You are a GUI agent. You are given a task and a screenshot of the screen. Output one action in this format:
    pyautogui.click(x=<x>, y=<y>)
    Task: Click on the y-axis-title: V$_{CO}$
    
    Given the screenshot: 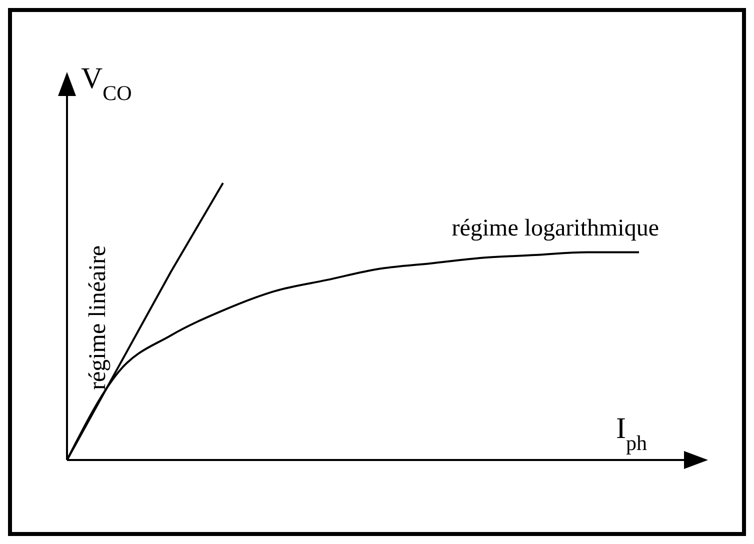 What is the action you would take?
    pyautogui.click(x=106, y=83)
    